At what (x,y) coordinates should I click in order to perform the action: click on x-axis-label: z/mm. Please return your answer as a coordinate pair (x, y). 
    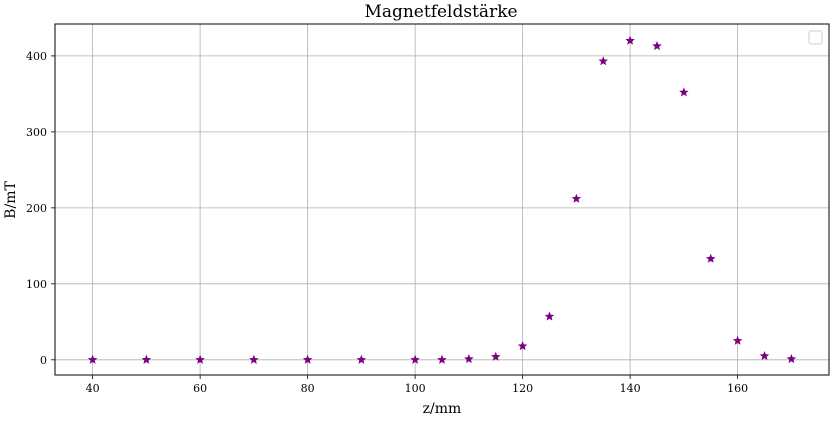
    Looking at the image, I should click on (442, 409).